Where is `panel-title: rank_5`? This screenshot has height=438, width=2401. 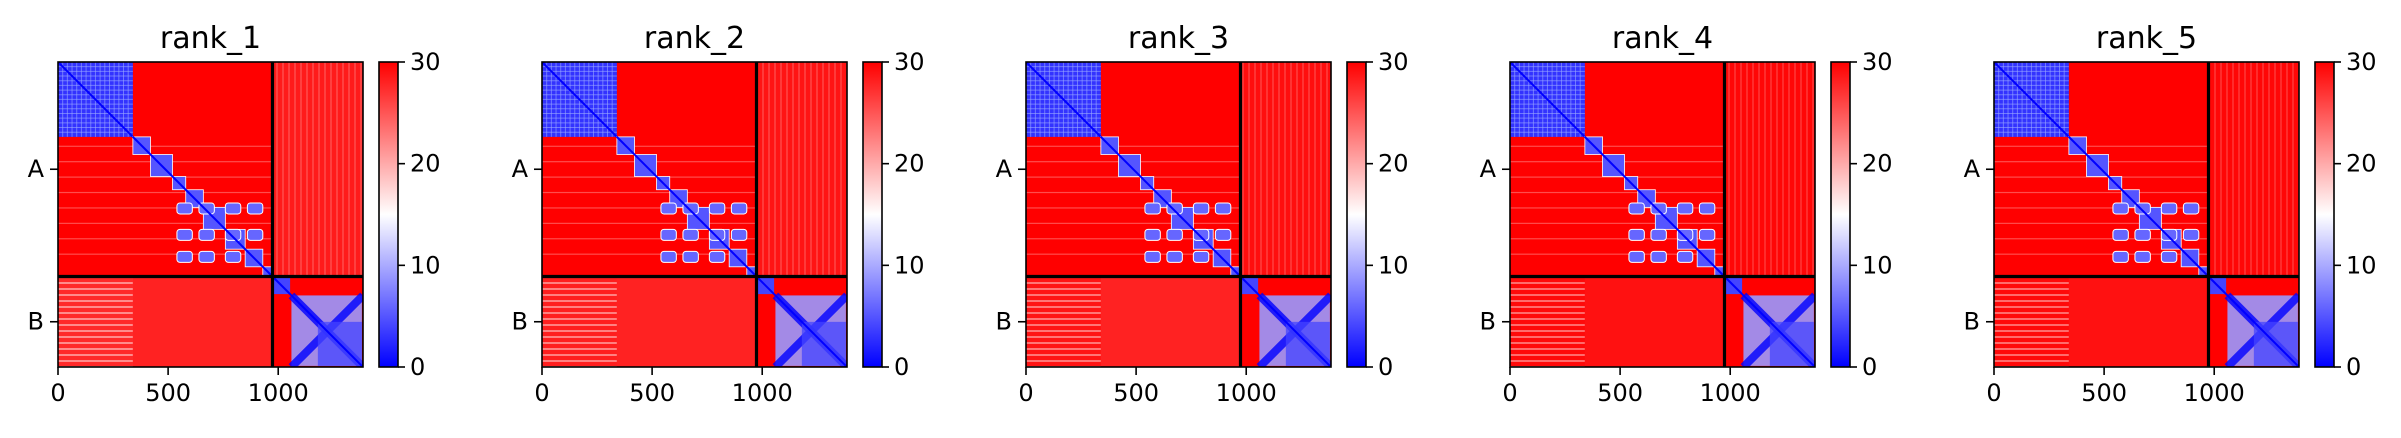 panel-title: rank_5 is located at coordinates (2146, 38).